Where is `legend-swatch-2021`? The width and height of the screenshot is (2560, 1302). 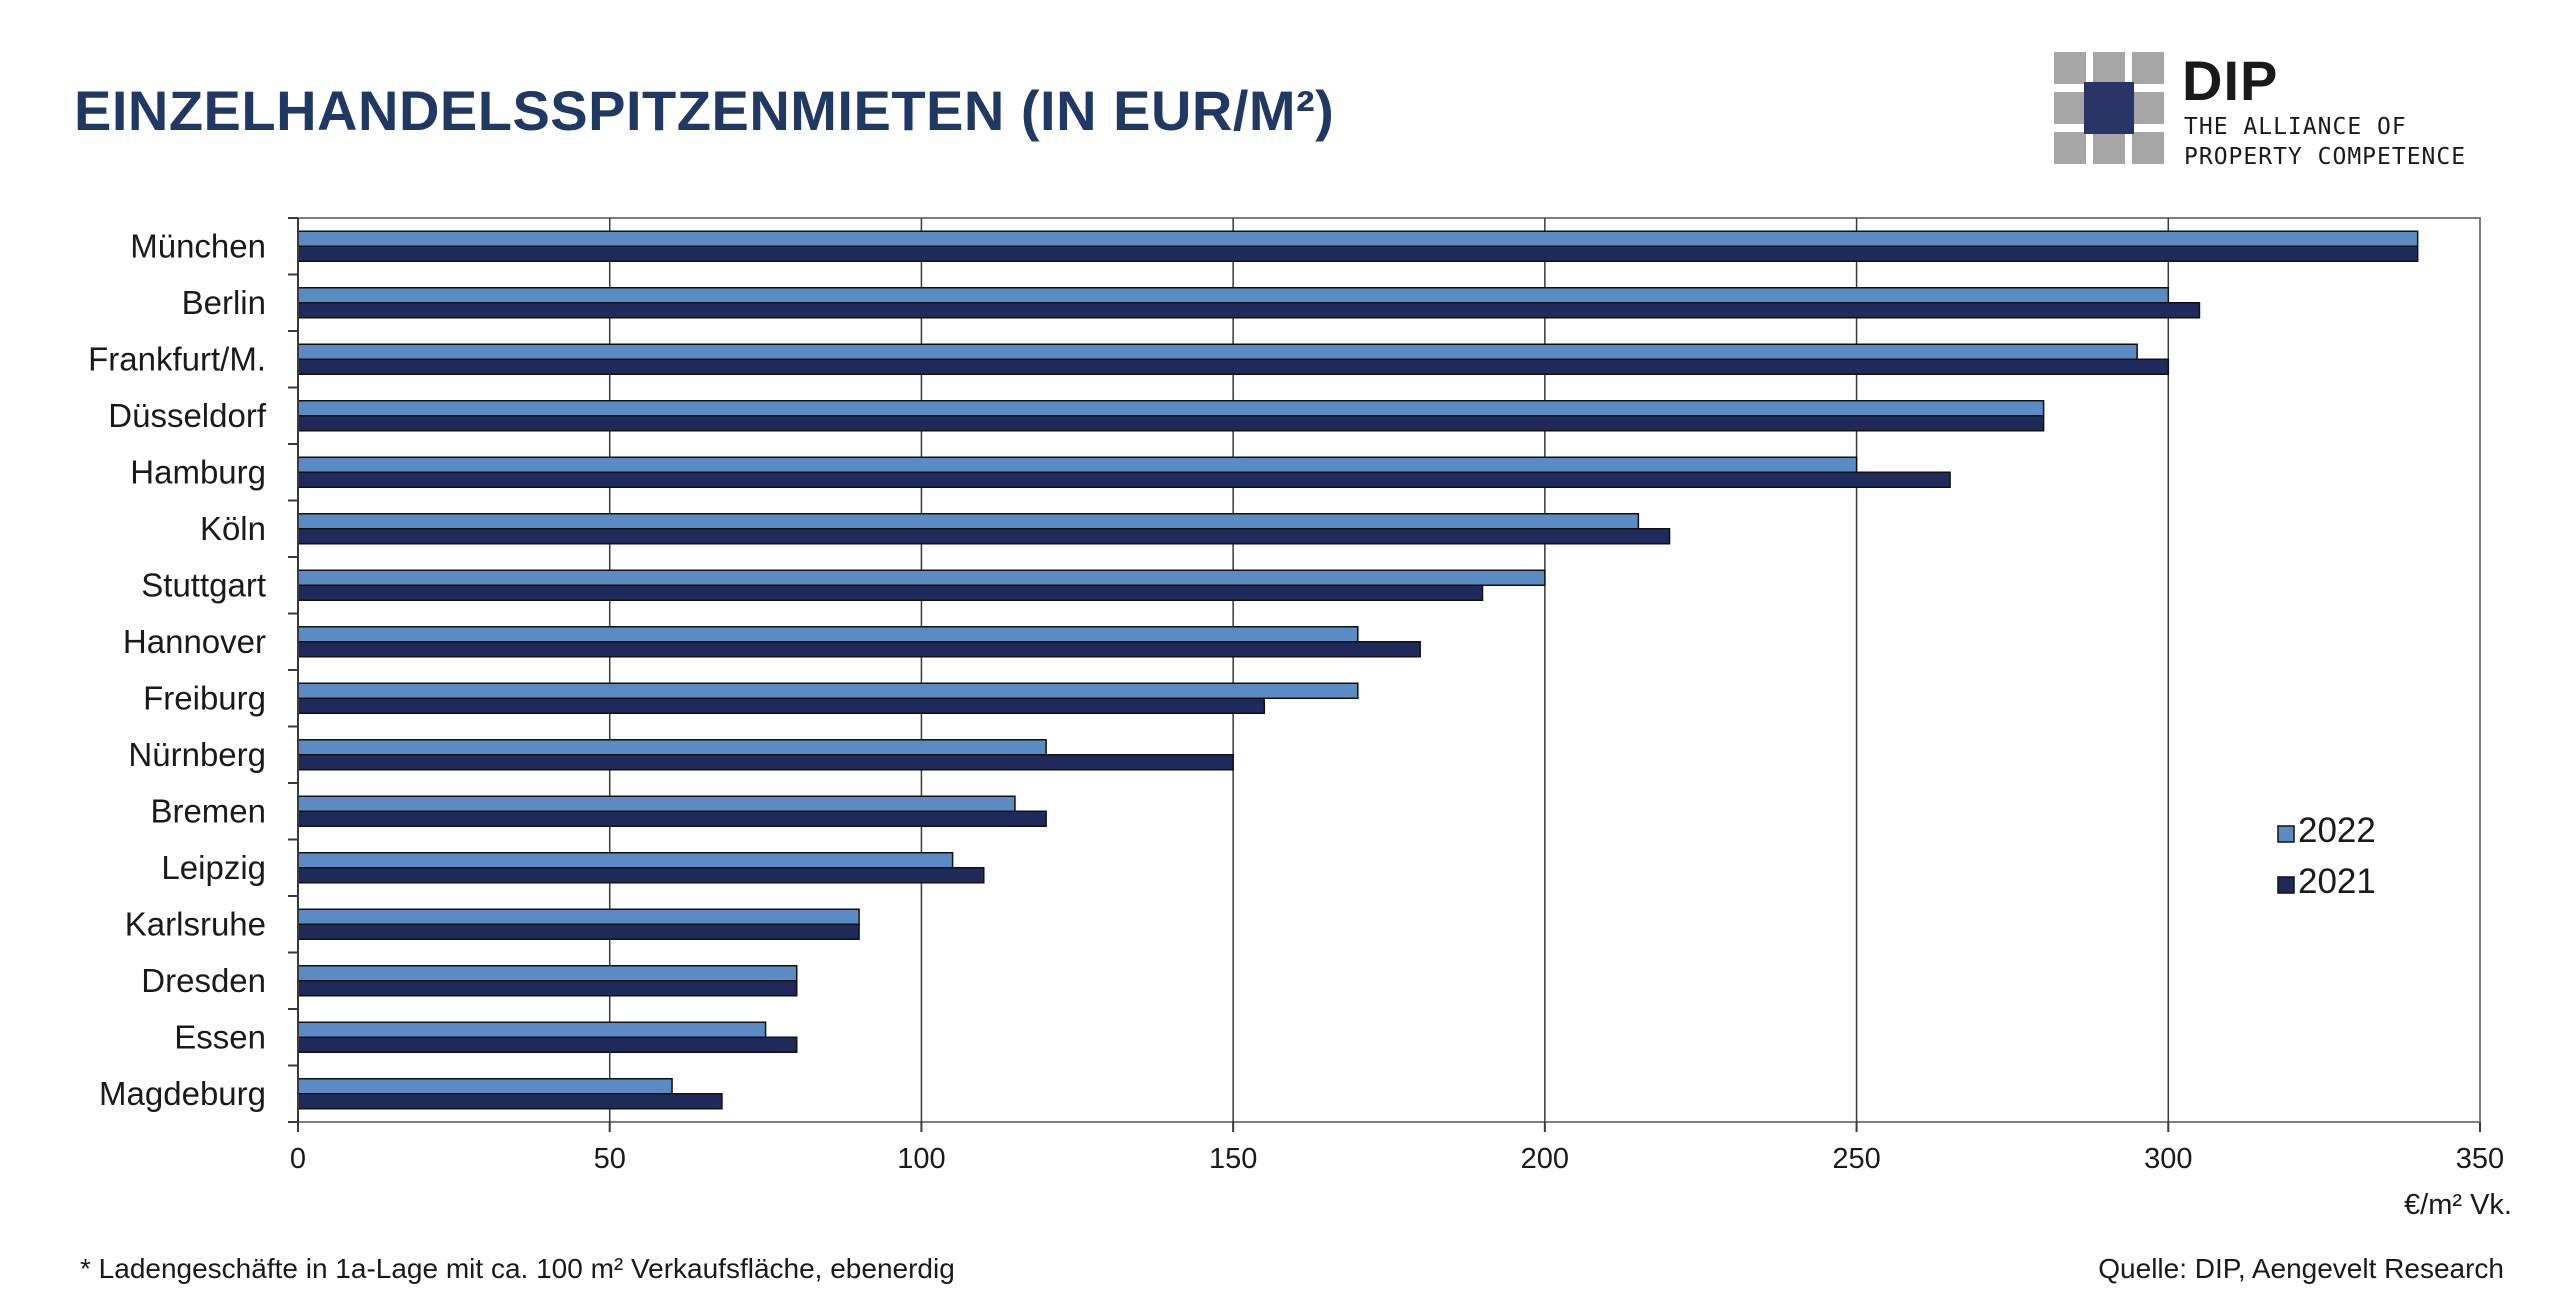 legend-swatch-2021 is located at coordinates (2286, 885).